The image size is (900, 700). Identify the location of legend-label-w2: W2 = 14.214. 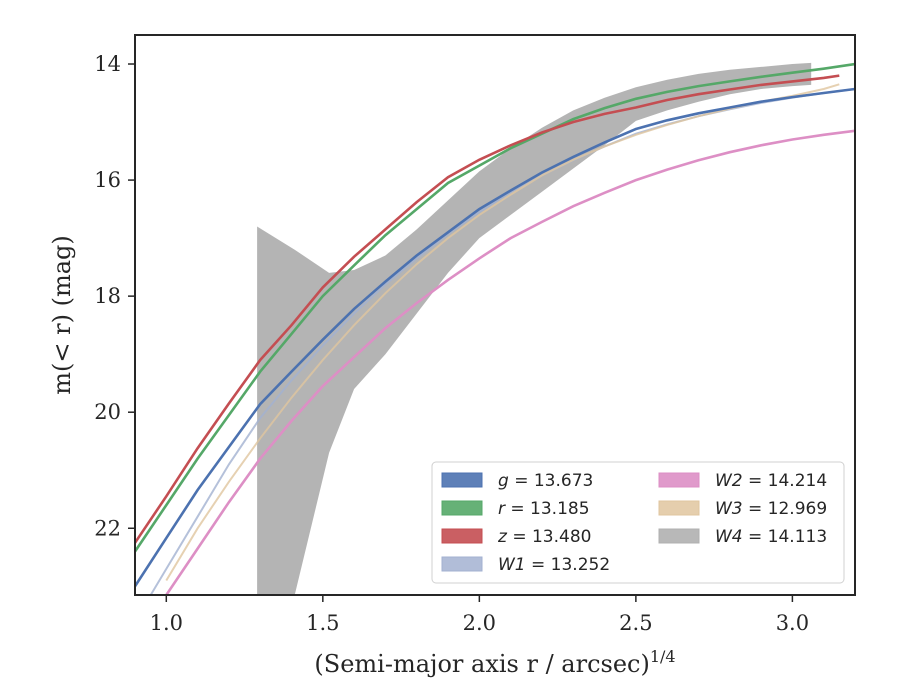
(771, 481).